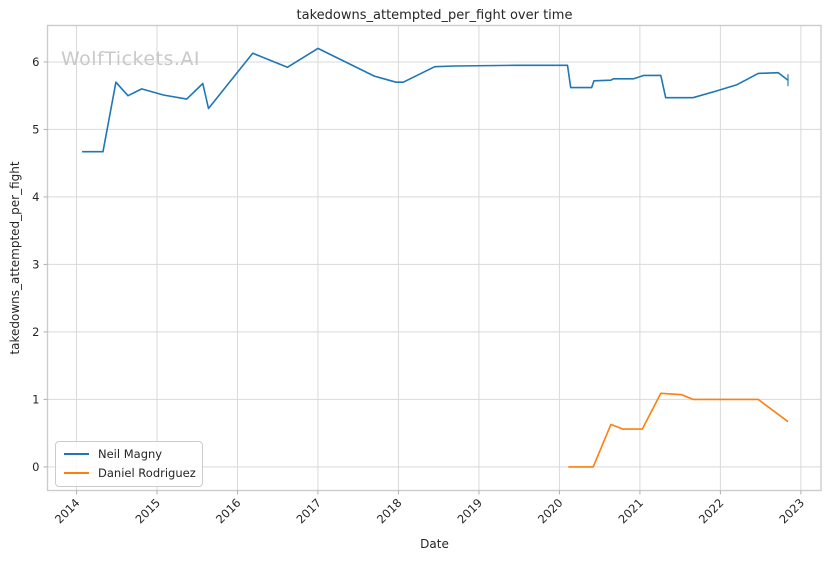 This screenshot has height=561, width=832. I want to click on x-tick-label: 2014, so click(67, 511).